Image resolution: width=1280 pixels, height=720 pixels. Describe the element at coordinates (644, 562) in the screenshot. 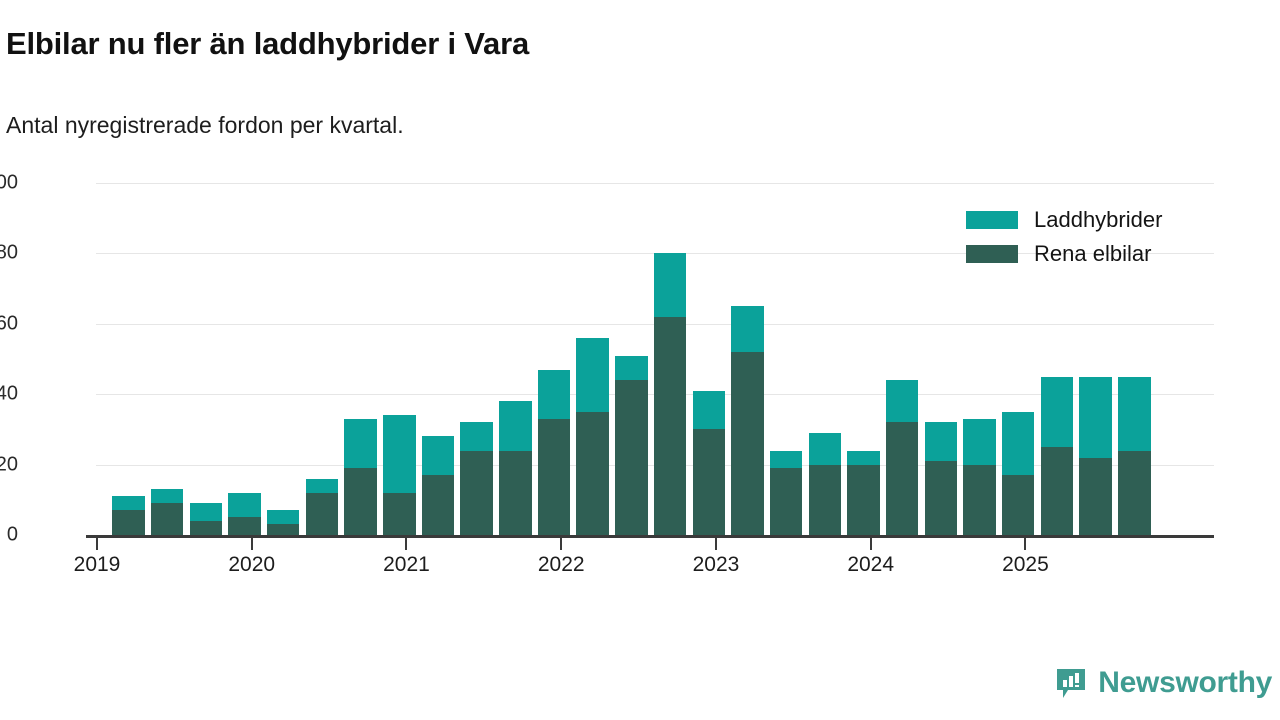

I see `x-axis: 2019 2020 2021 2022 2023 2024 2025` at that location.